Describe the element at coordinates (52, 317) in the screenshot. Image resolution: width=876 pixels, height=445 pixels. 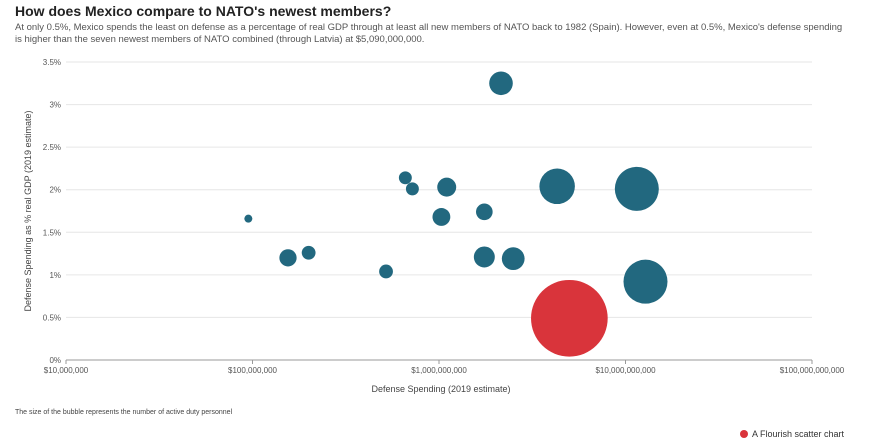
I see `y-tick-label: 0.5%` at that location.